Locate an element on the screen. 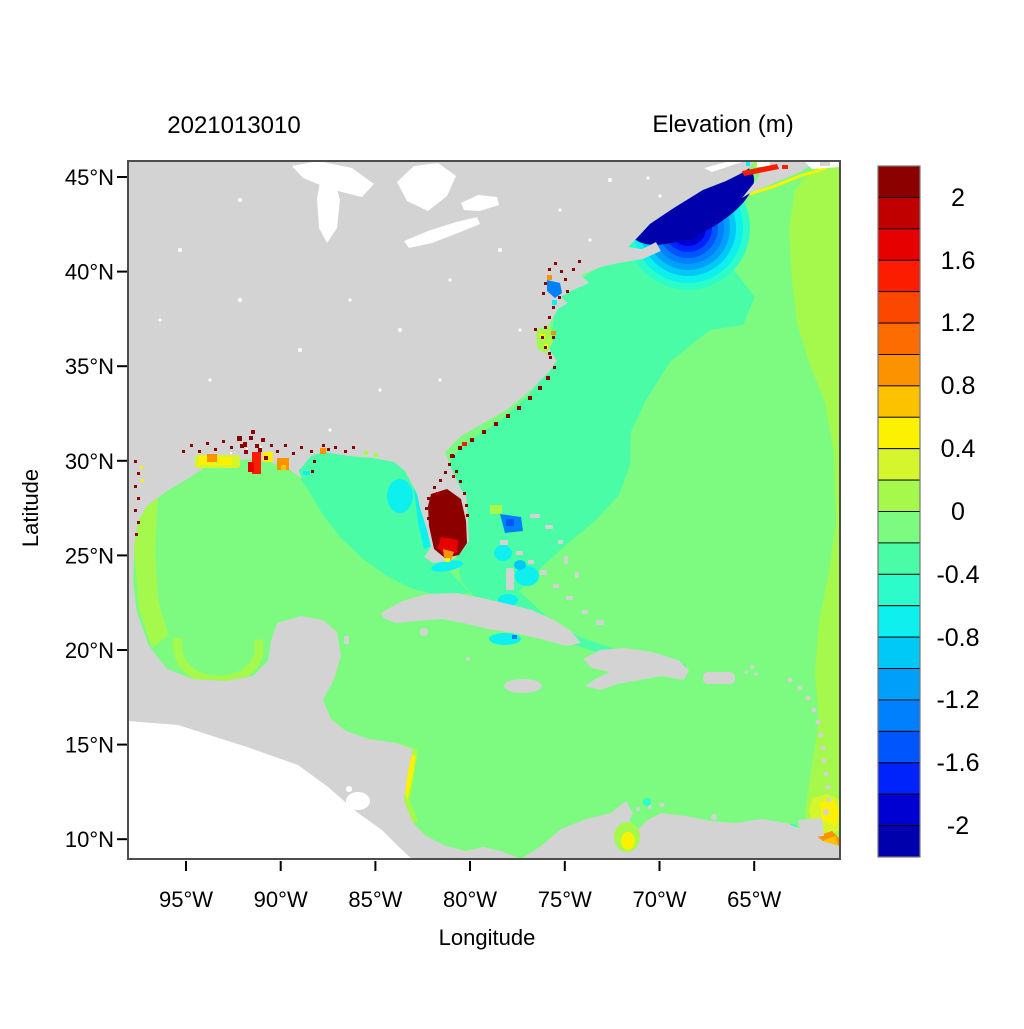 This screenshot has width=1024, height=1029. cuba is located at coordinates (481, 619).